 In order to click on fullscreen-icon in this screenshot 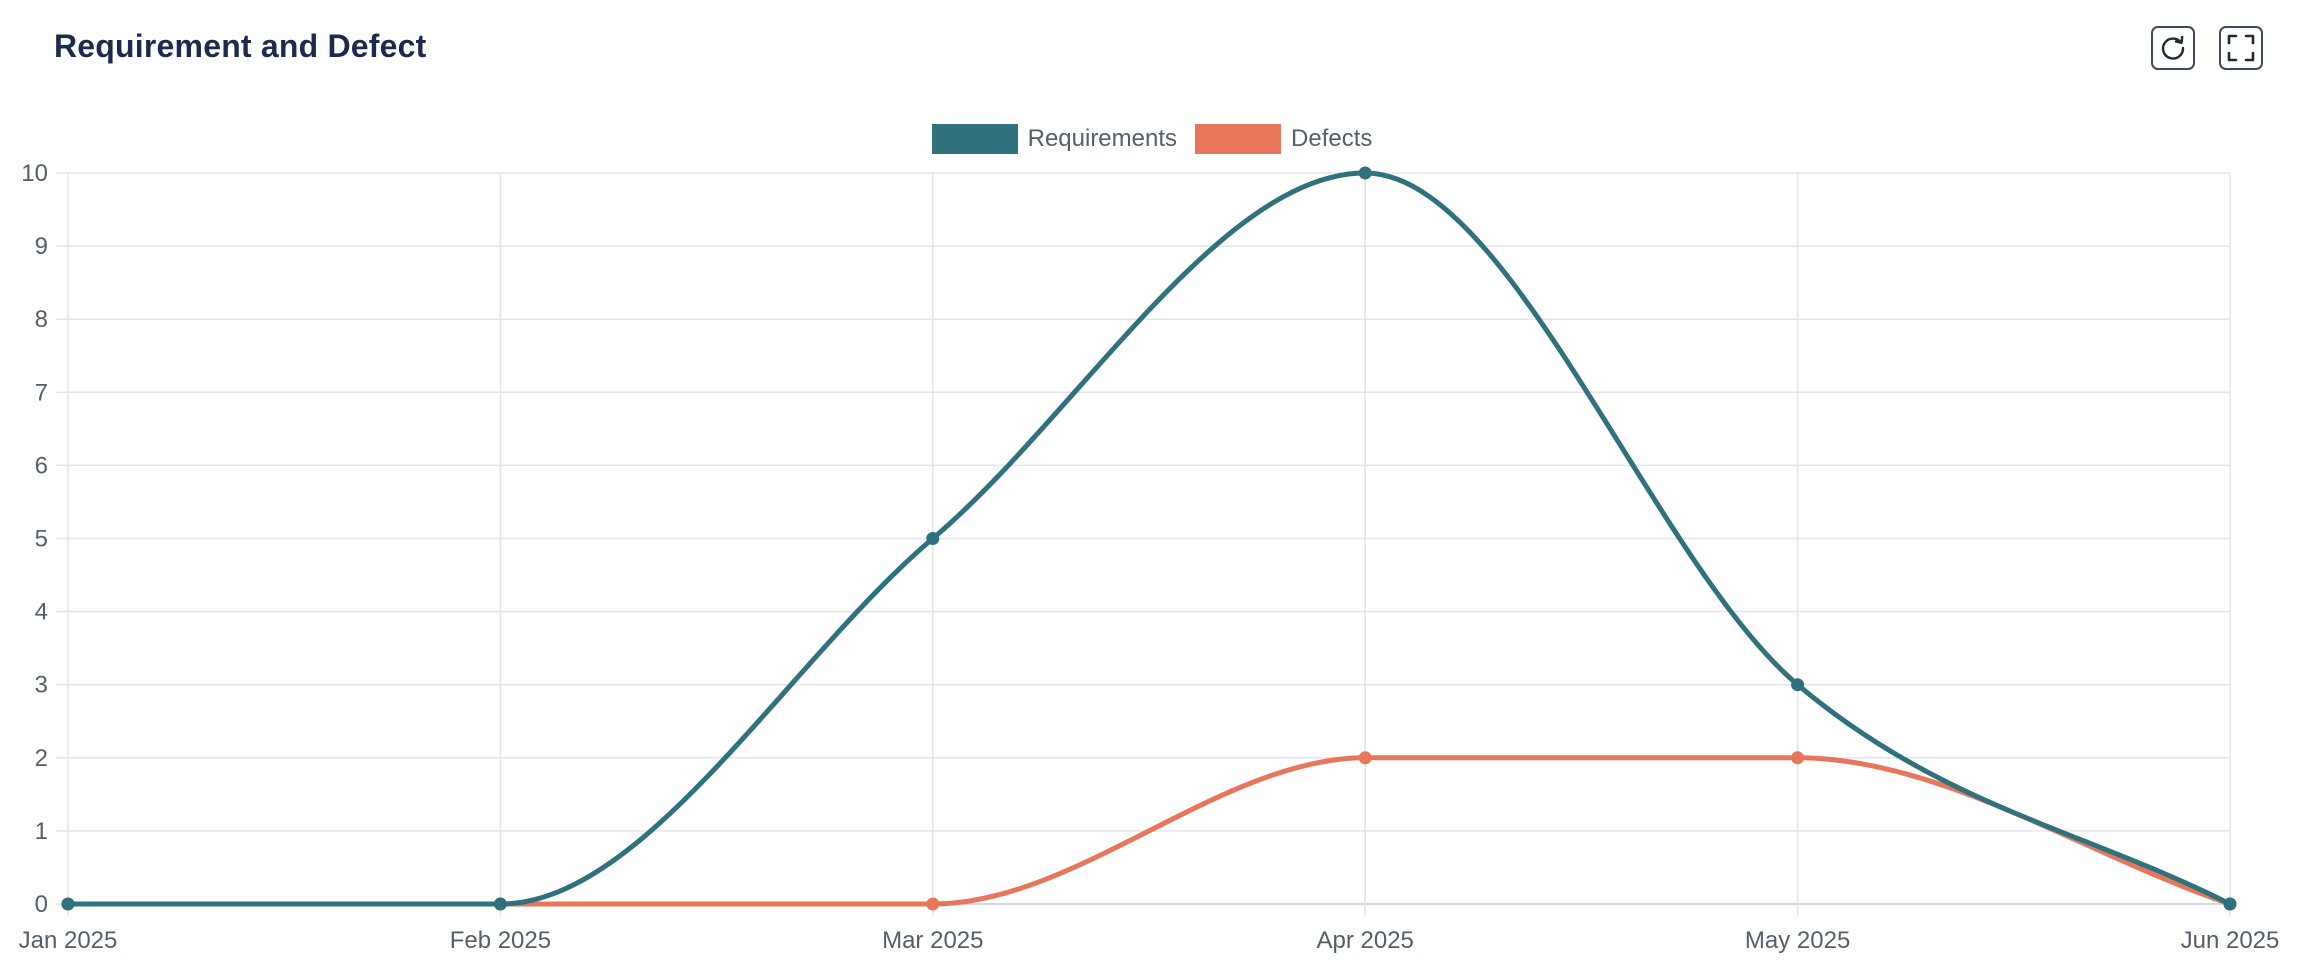, I will do `click(2241, 48)`.